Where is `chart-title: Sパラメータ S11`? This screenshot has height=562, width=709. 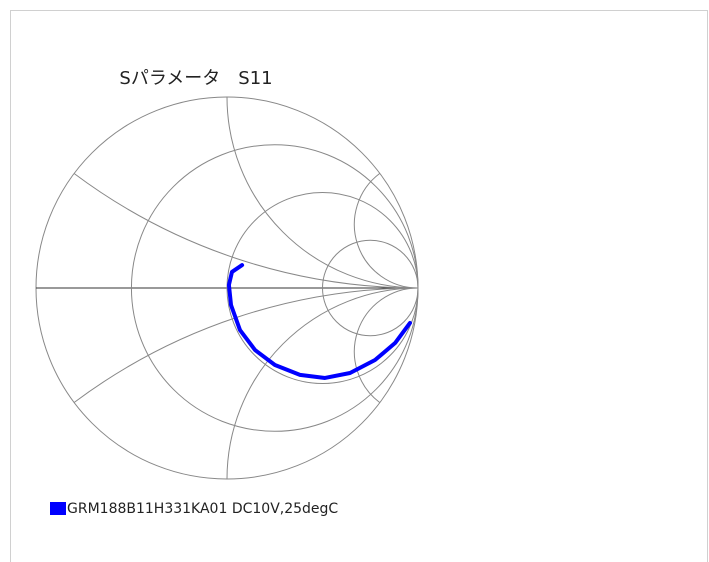 chart-title: Sパラメータ S11 is located at coordinates (195, 78).